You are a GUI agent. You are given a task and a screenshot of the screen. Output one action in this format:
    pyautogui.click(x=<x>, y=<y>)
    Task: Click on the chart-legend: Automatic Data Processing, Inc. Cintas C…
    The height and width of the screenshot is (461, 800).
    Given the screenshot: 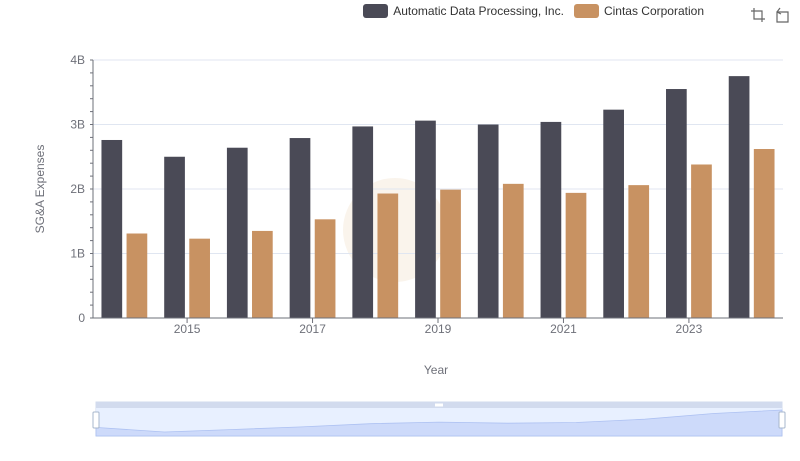 What is the action you would take?
    pyautogui.click(x=533, y=11)
    